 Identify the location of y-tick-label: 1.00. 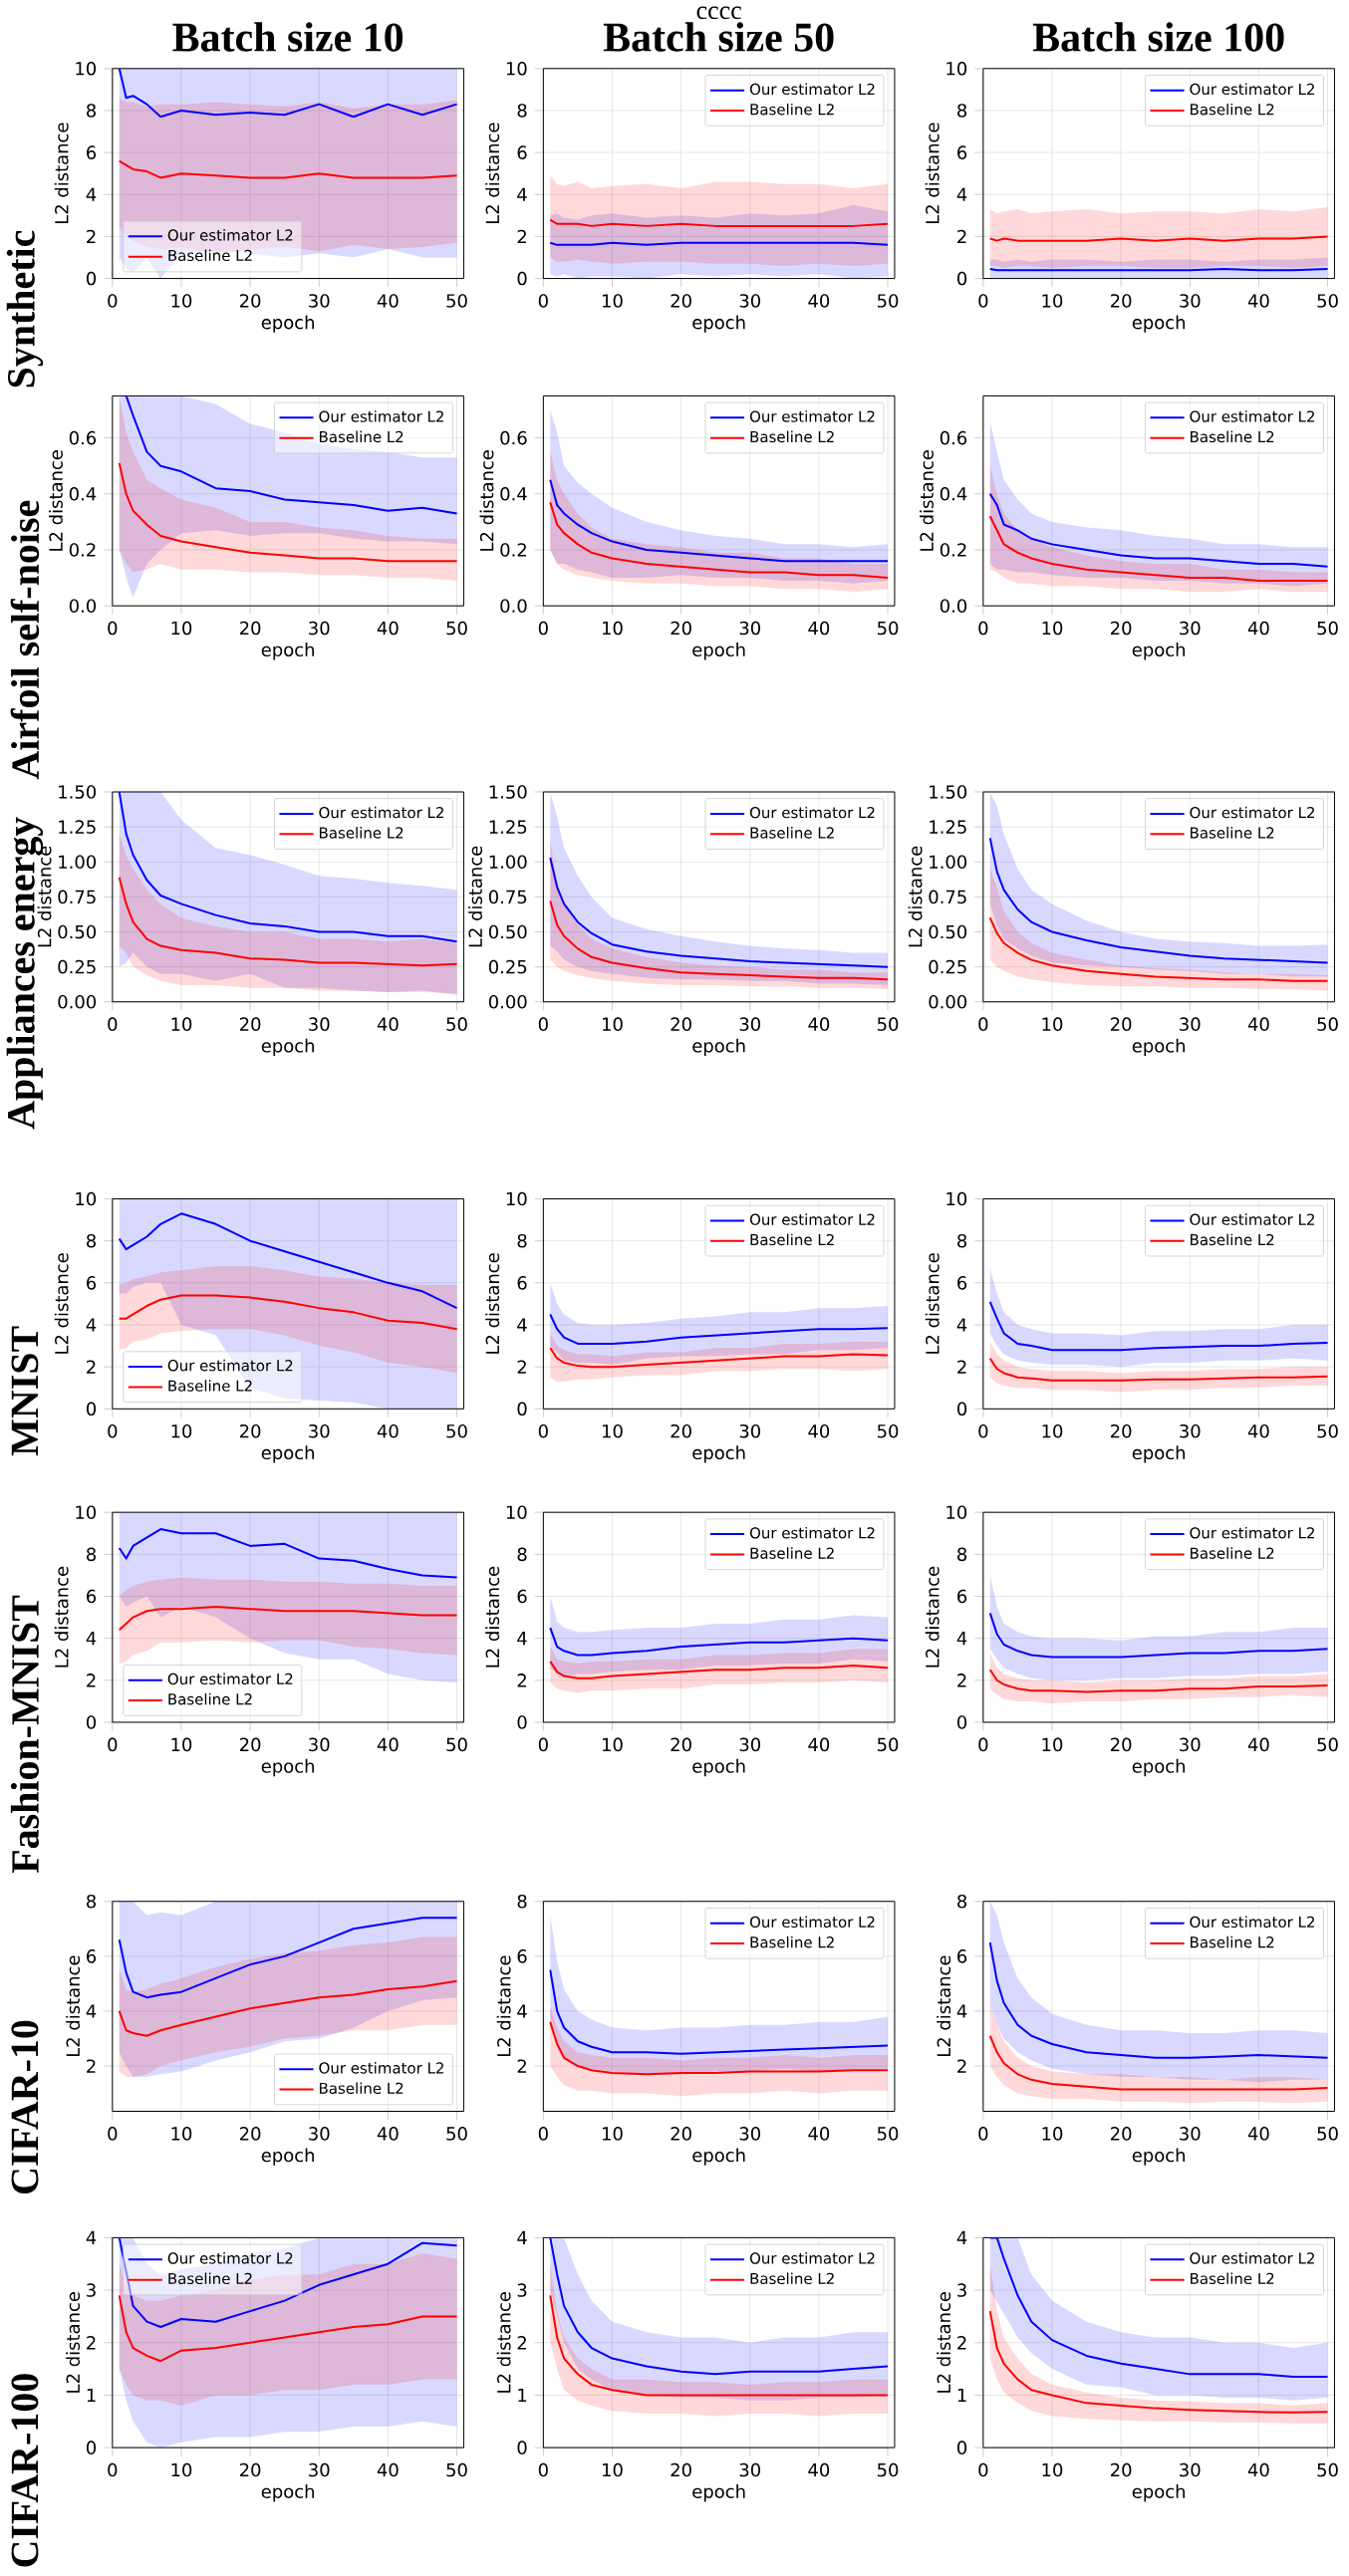
(508, 862).